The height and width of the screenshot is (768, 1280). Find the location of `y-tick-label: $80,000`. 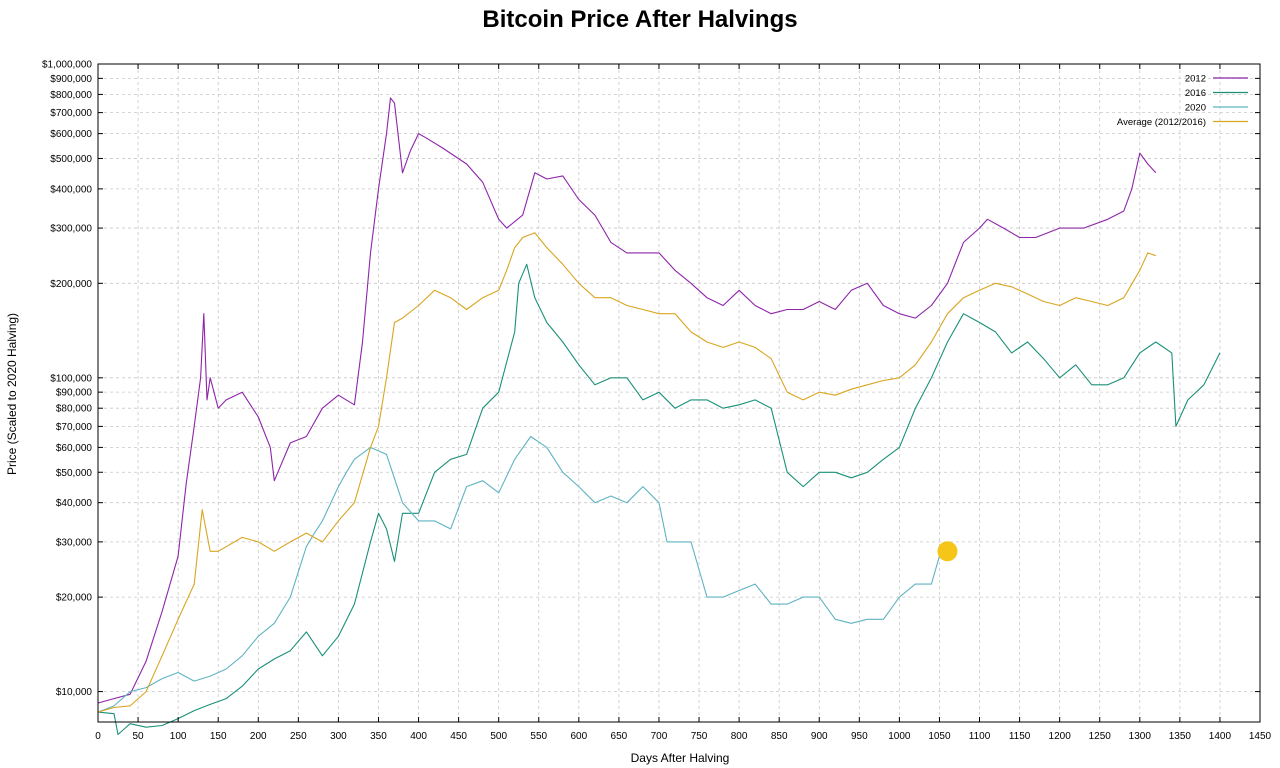

y-tick-label: $80,000 is located at coordinates (74, 409).